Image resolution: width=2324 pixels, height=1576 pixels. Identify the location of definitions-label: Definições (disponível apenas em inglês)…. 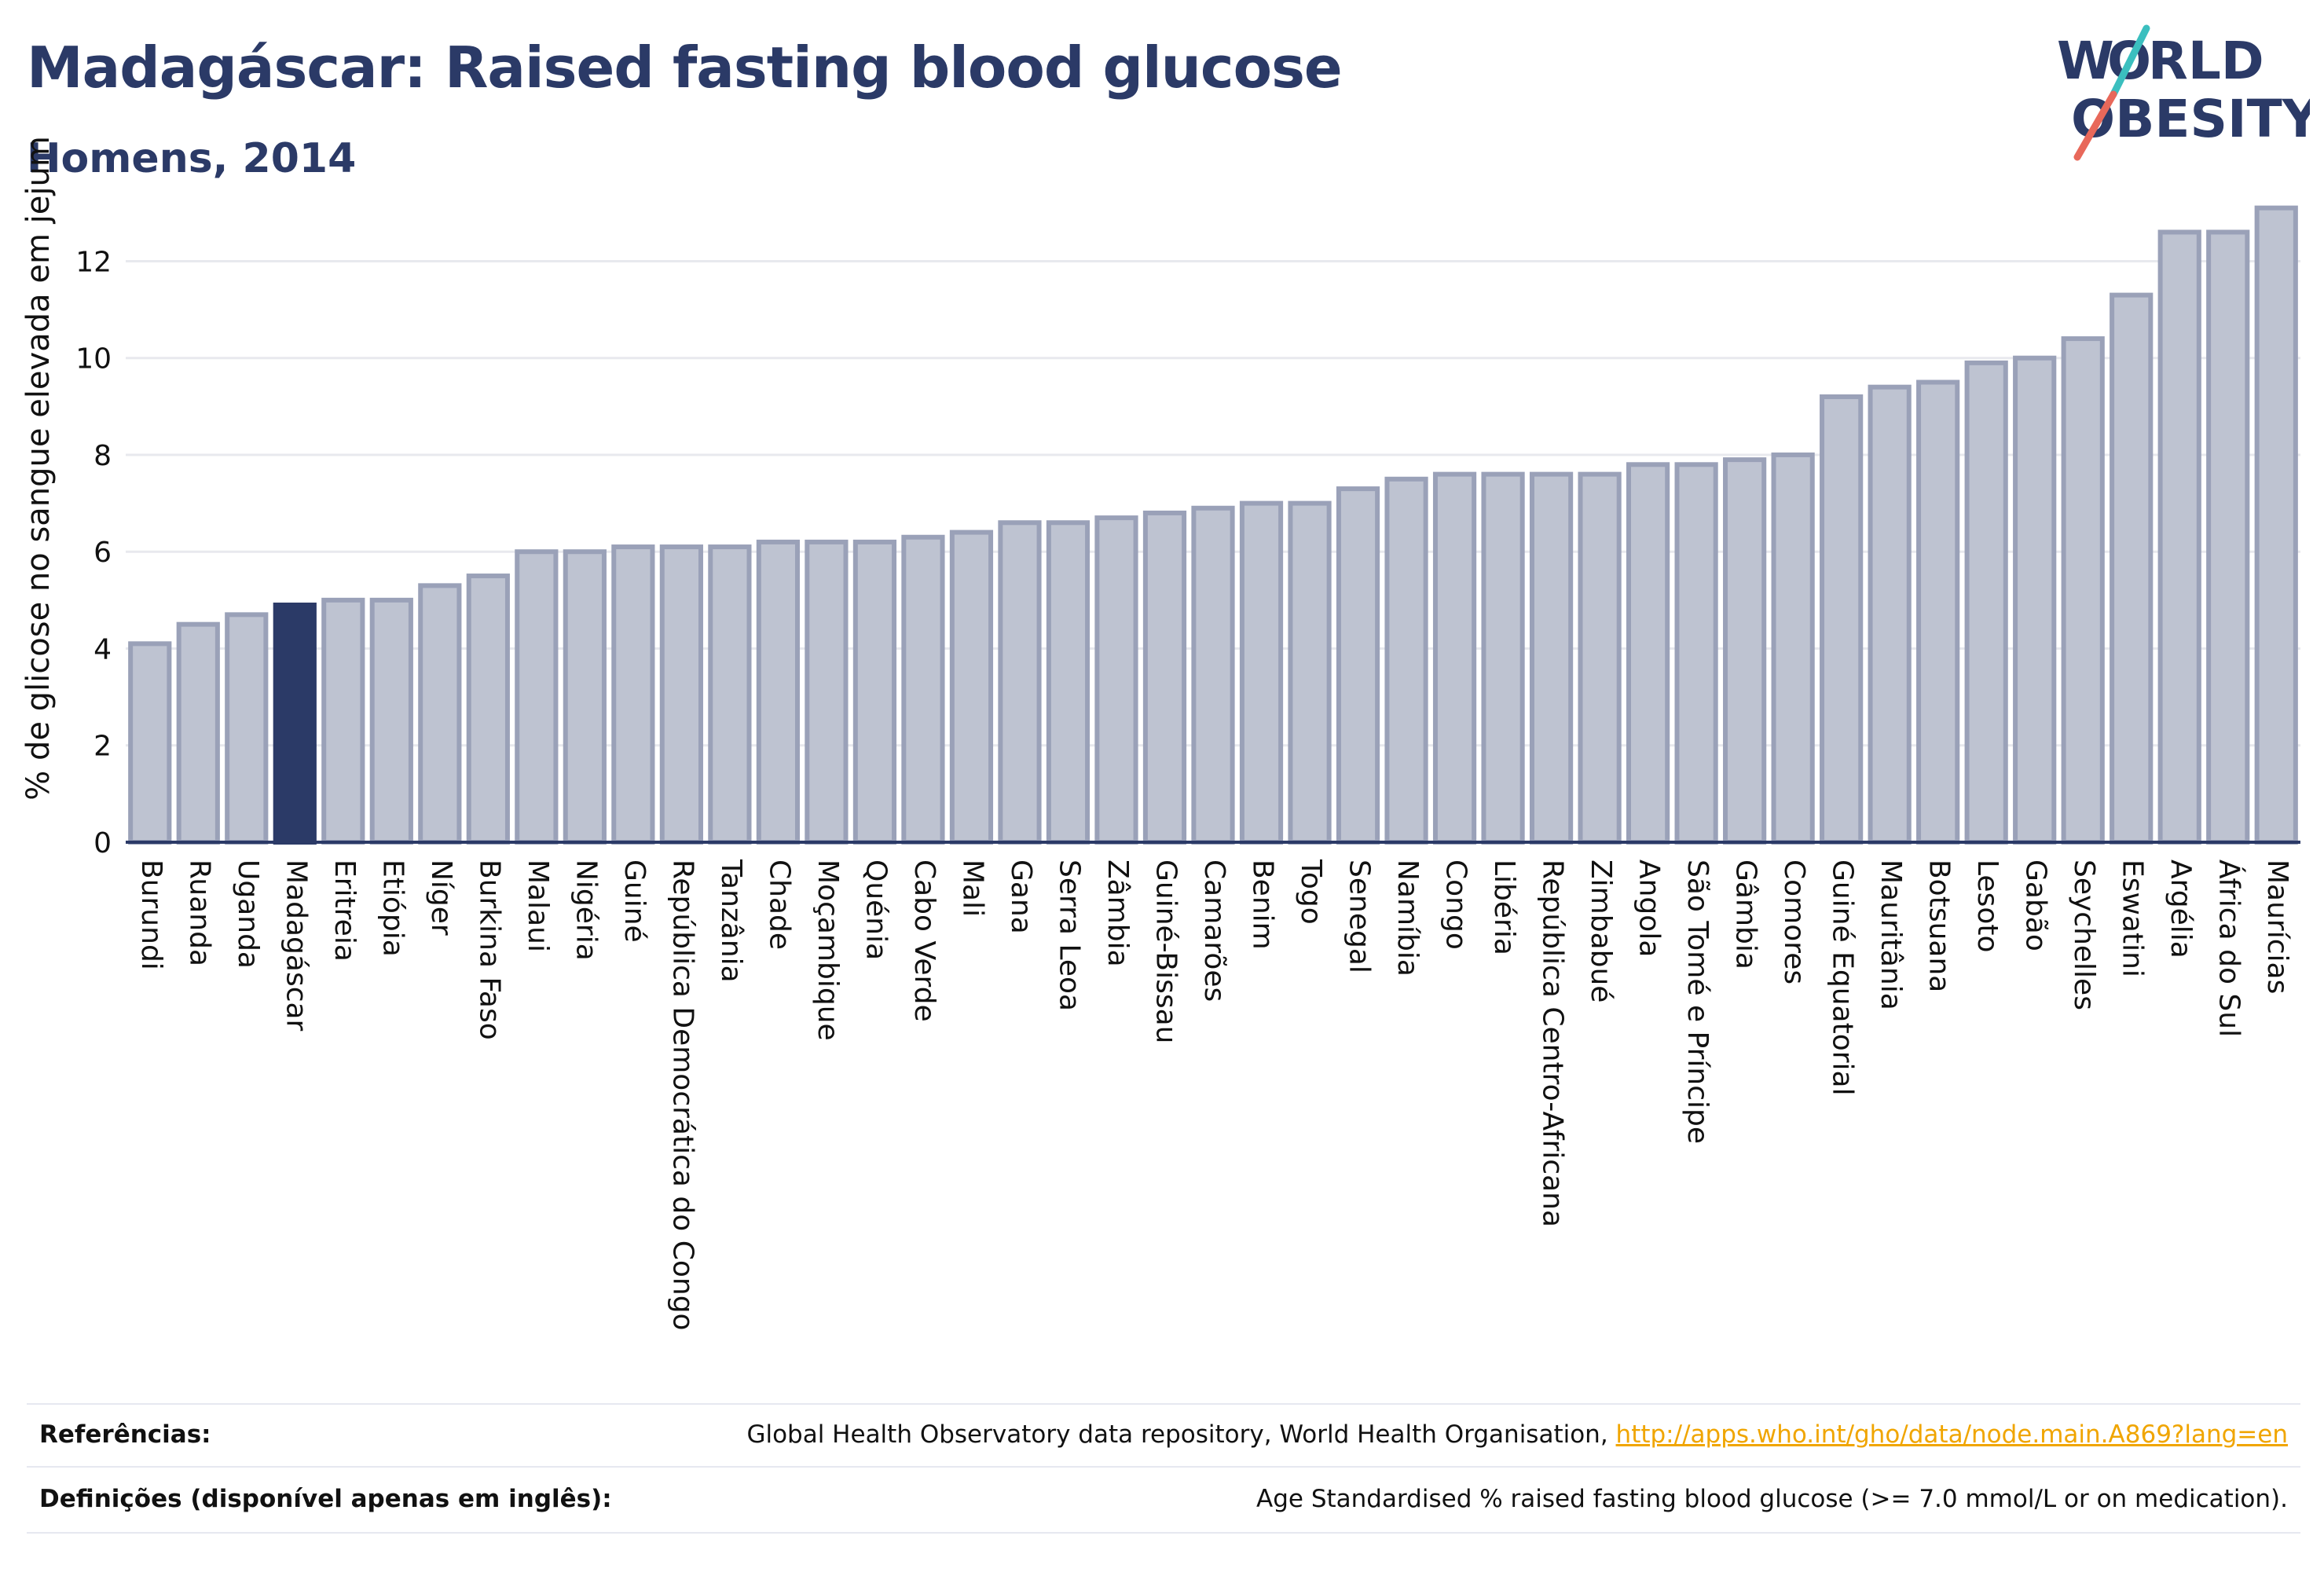
(325, 1499).